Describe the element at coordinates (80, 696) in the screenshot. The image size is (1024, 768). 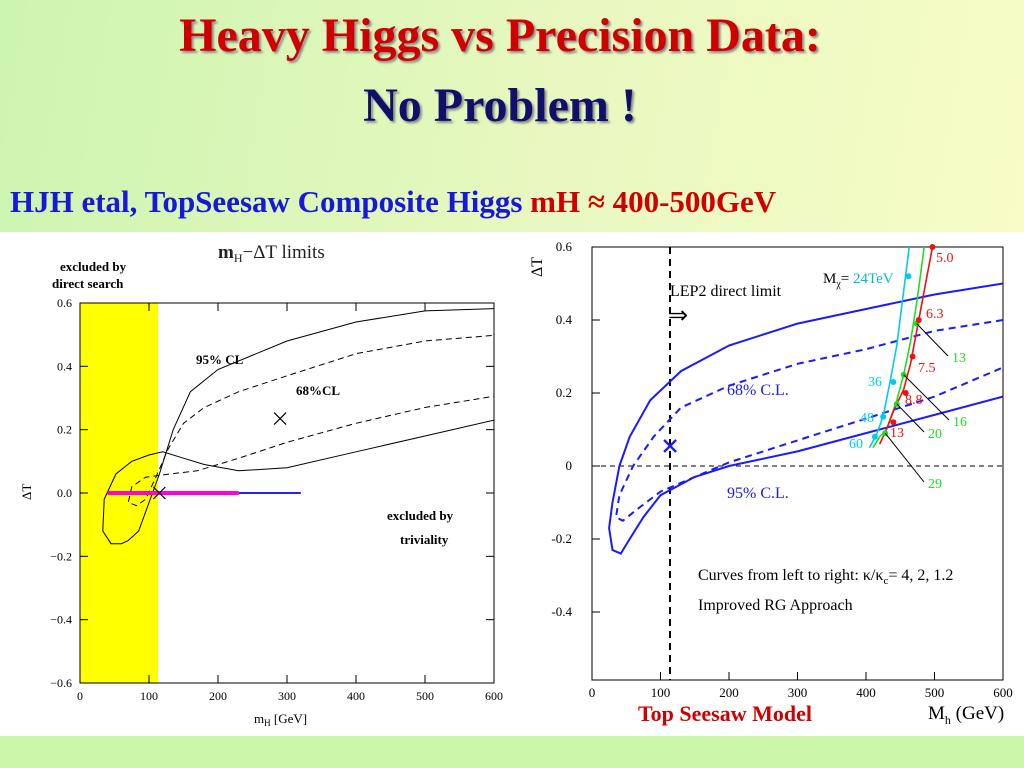
I see `left-xtick-label: 0` at that location.